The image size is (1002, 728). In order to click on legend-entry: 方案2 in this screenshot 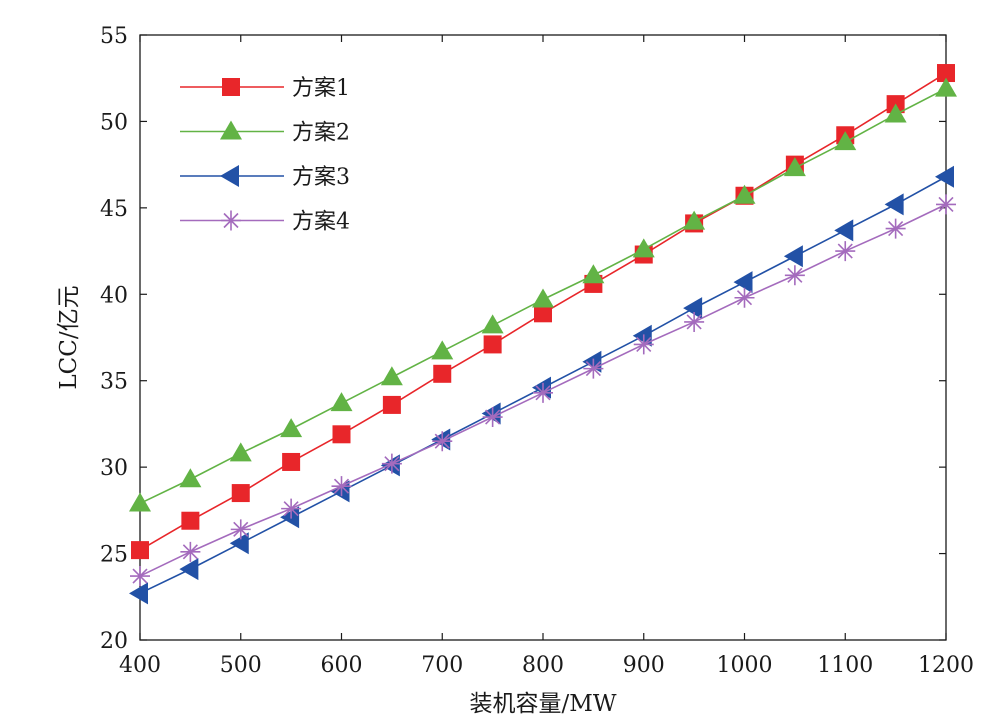, I will do `click(265, 133)`.